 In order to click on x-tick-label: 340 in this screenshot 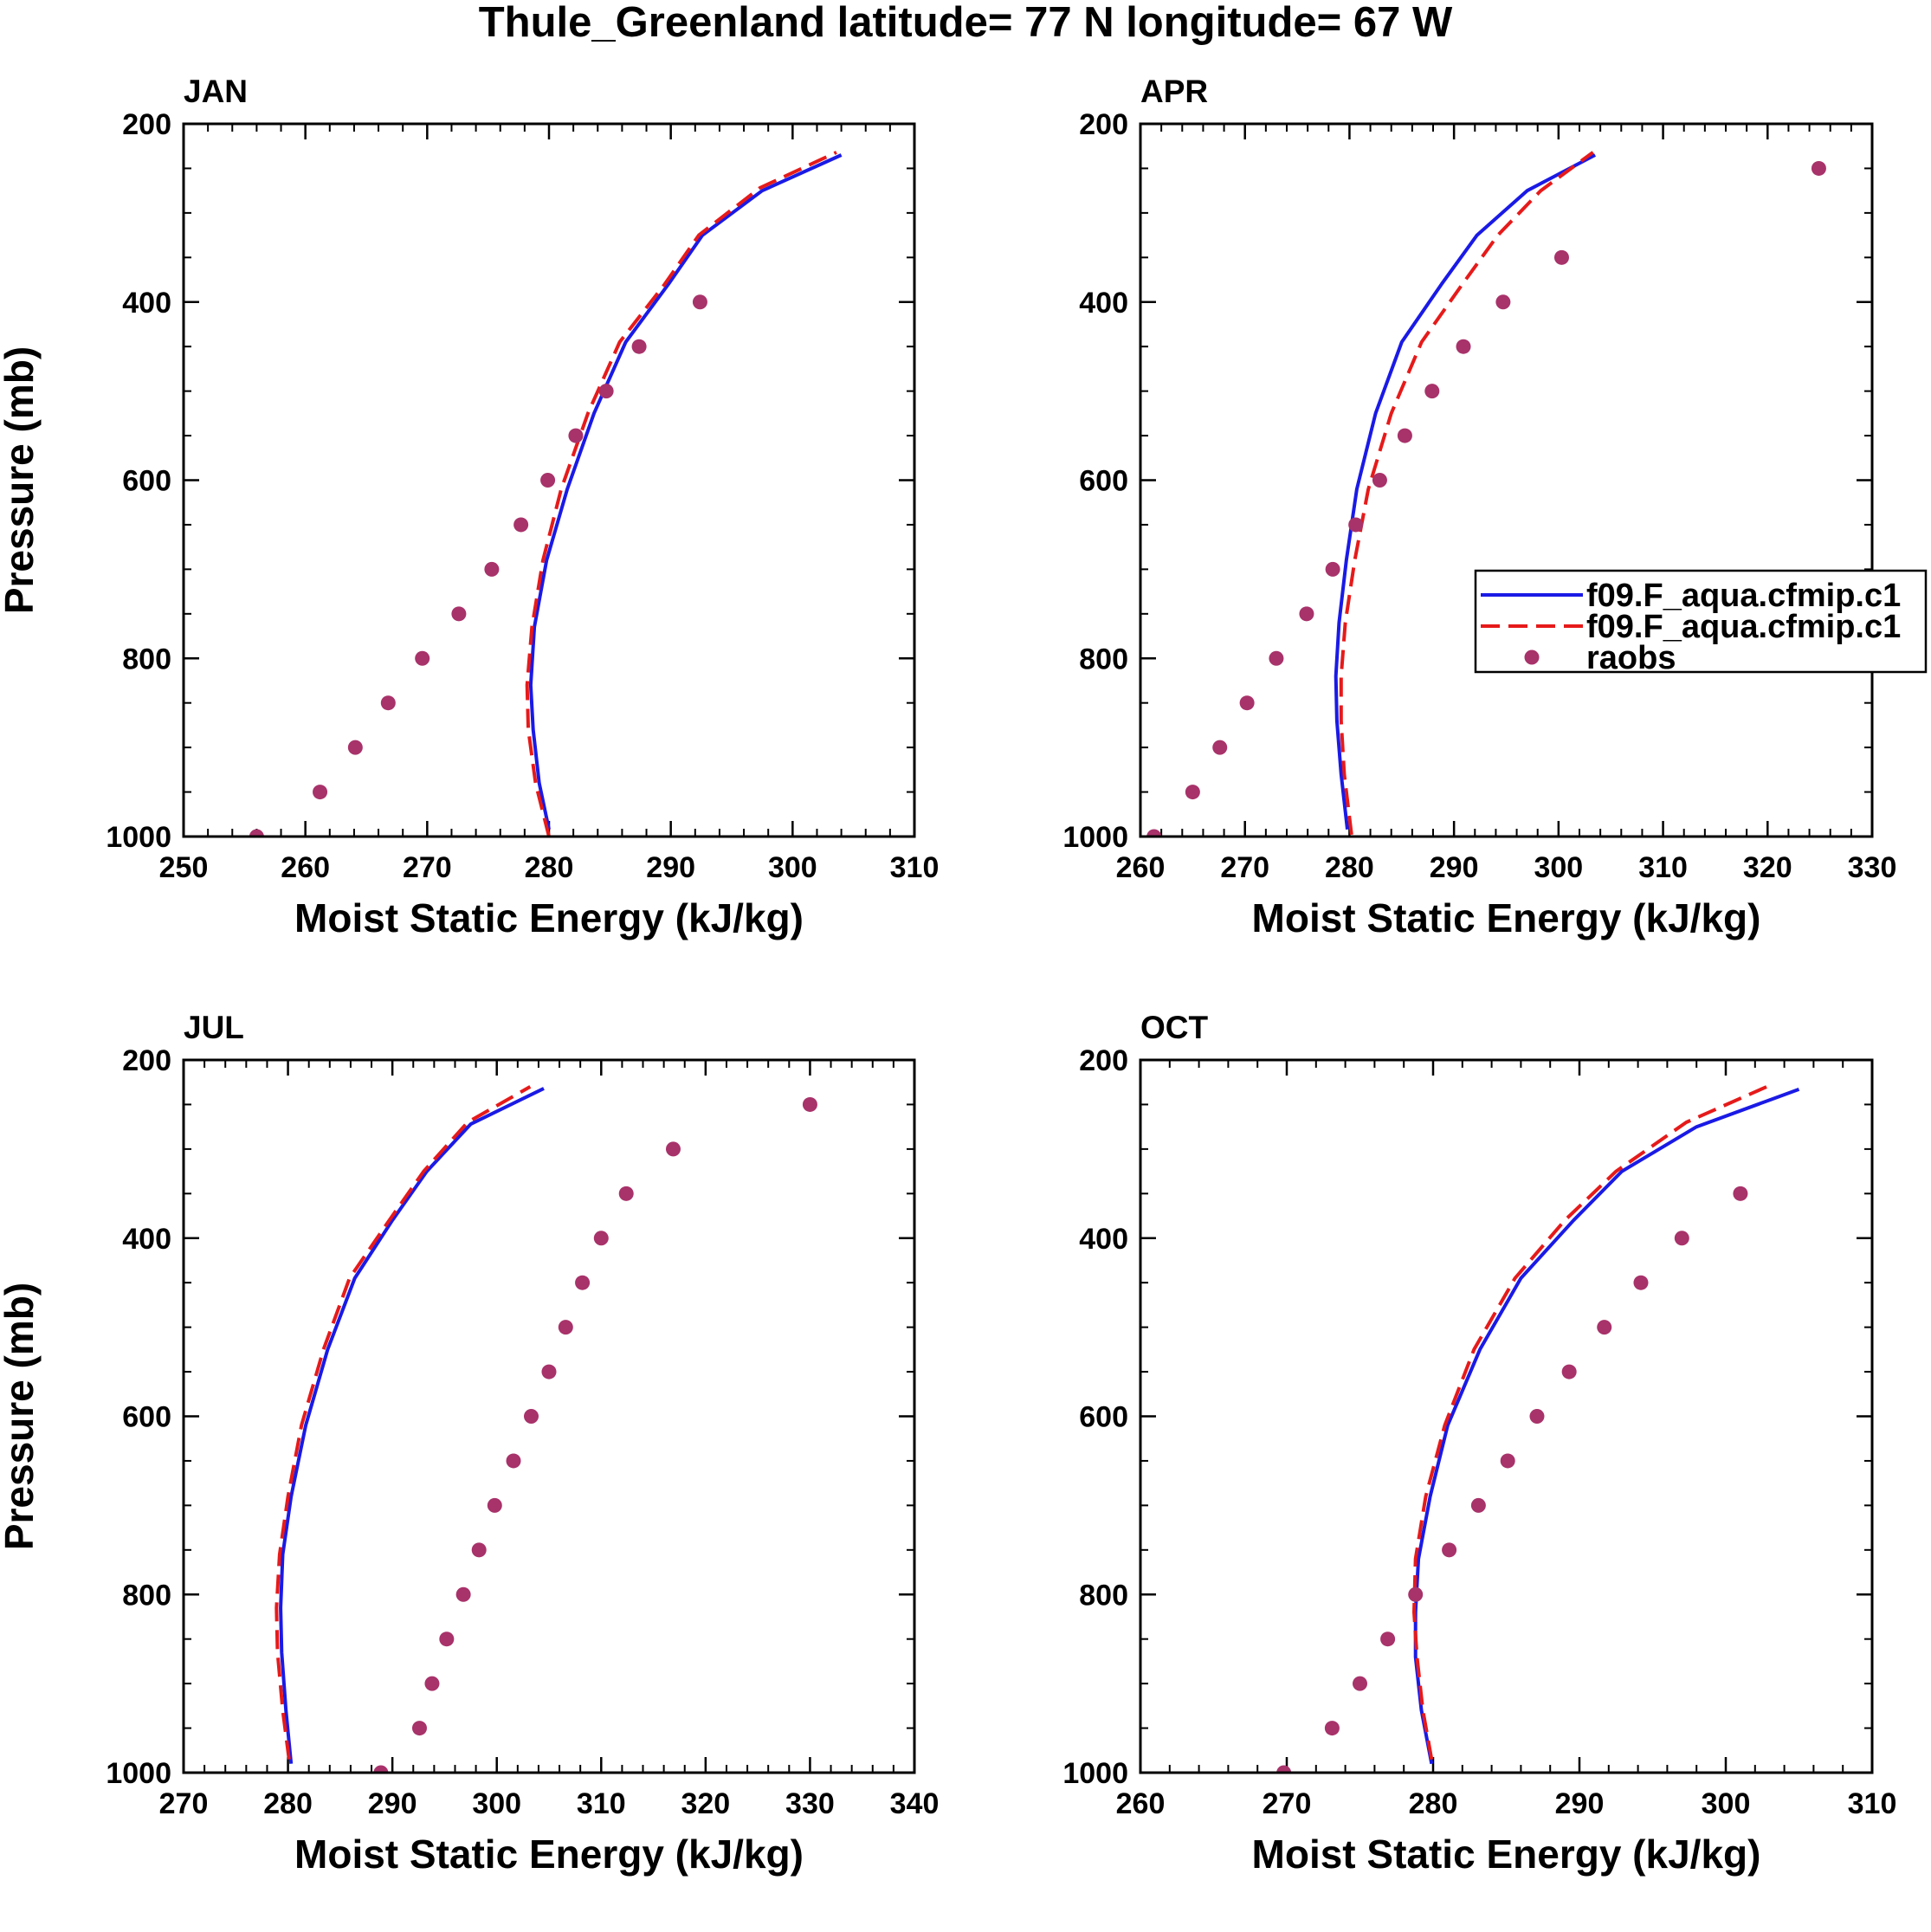, I will do `click(915, 1803)`.